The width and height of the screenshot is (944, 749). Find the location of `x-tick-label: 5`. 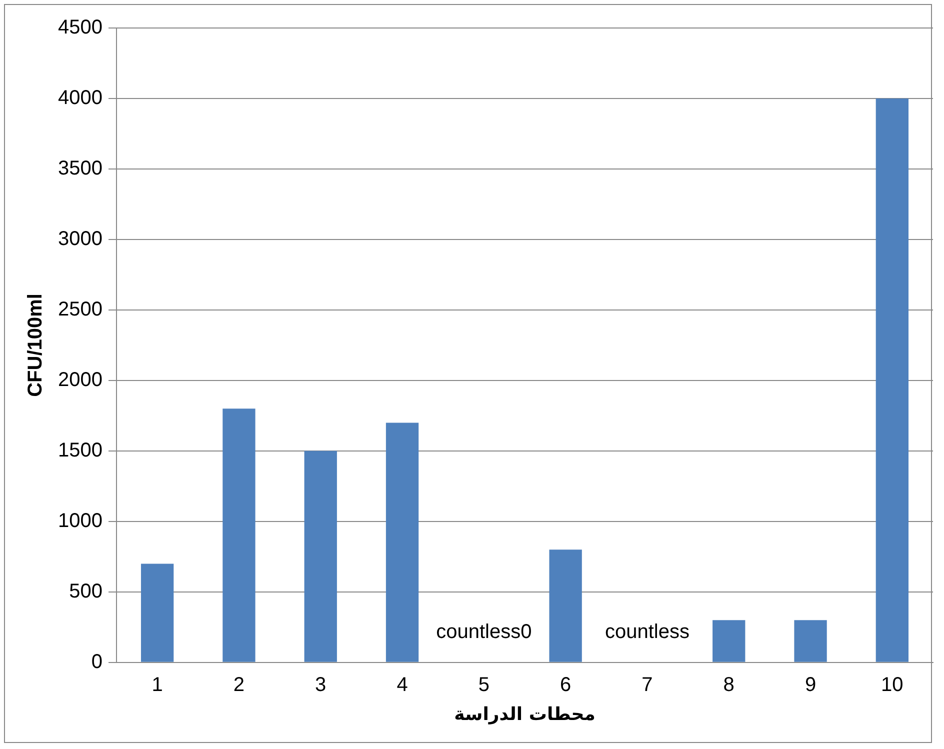

x-tick-label: 5 is located at coordinates (484, 685).